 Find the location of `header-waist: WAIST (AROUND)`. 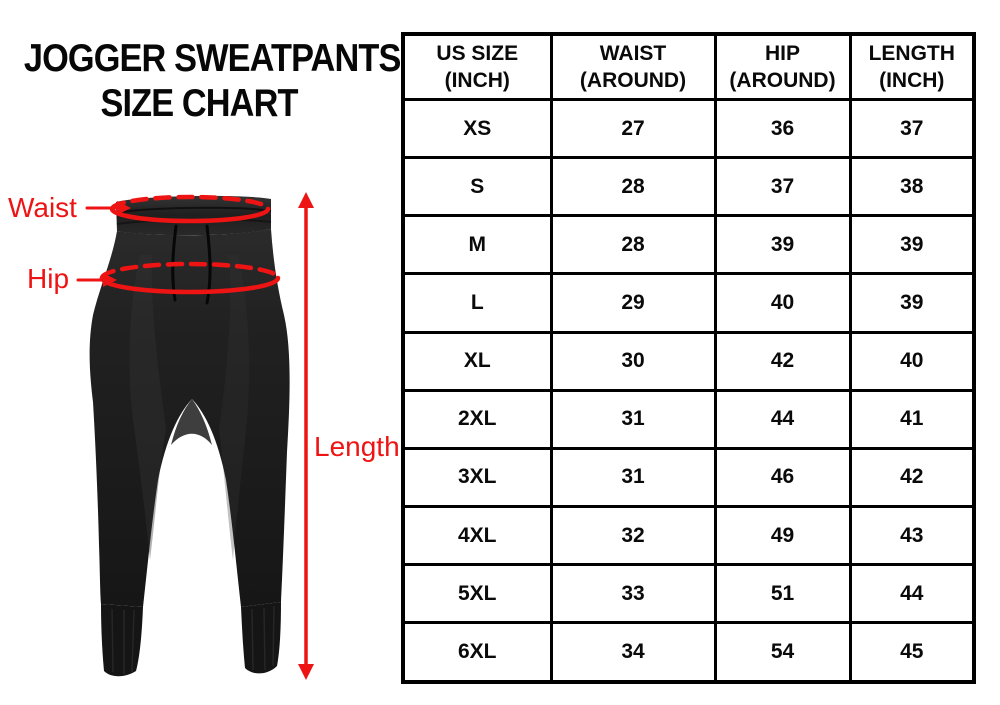

header-waist: WAIST (AROUND) is located at coordinates (633, 66).